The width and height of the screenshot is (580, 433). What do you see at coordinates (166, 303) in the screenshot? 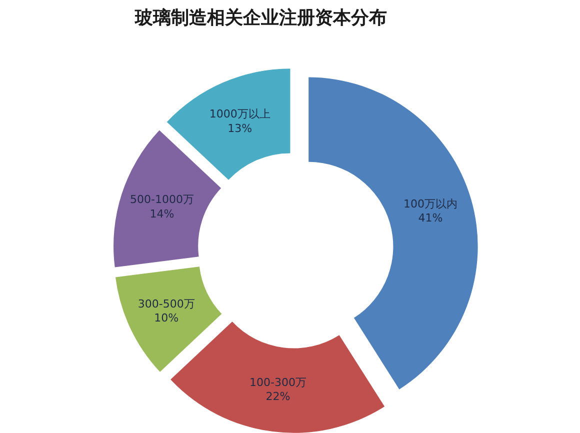
I see `slice-label: 300-500万` at bounding box center [166, 303].